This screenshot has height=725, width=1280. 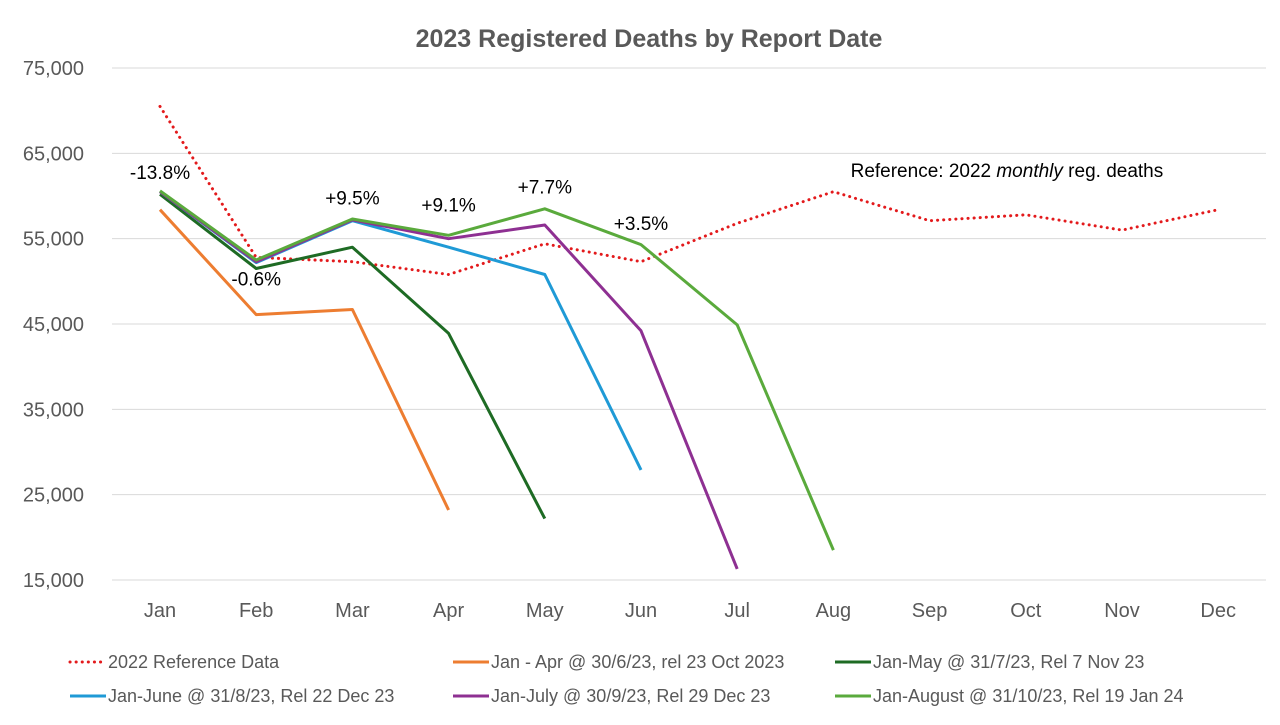 What do you see at coordinates (545, 611) in the screenshot?
I see `x-tick-label: May` at bounding box center [545, 611].